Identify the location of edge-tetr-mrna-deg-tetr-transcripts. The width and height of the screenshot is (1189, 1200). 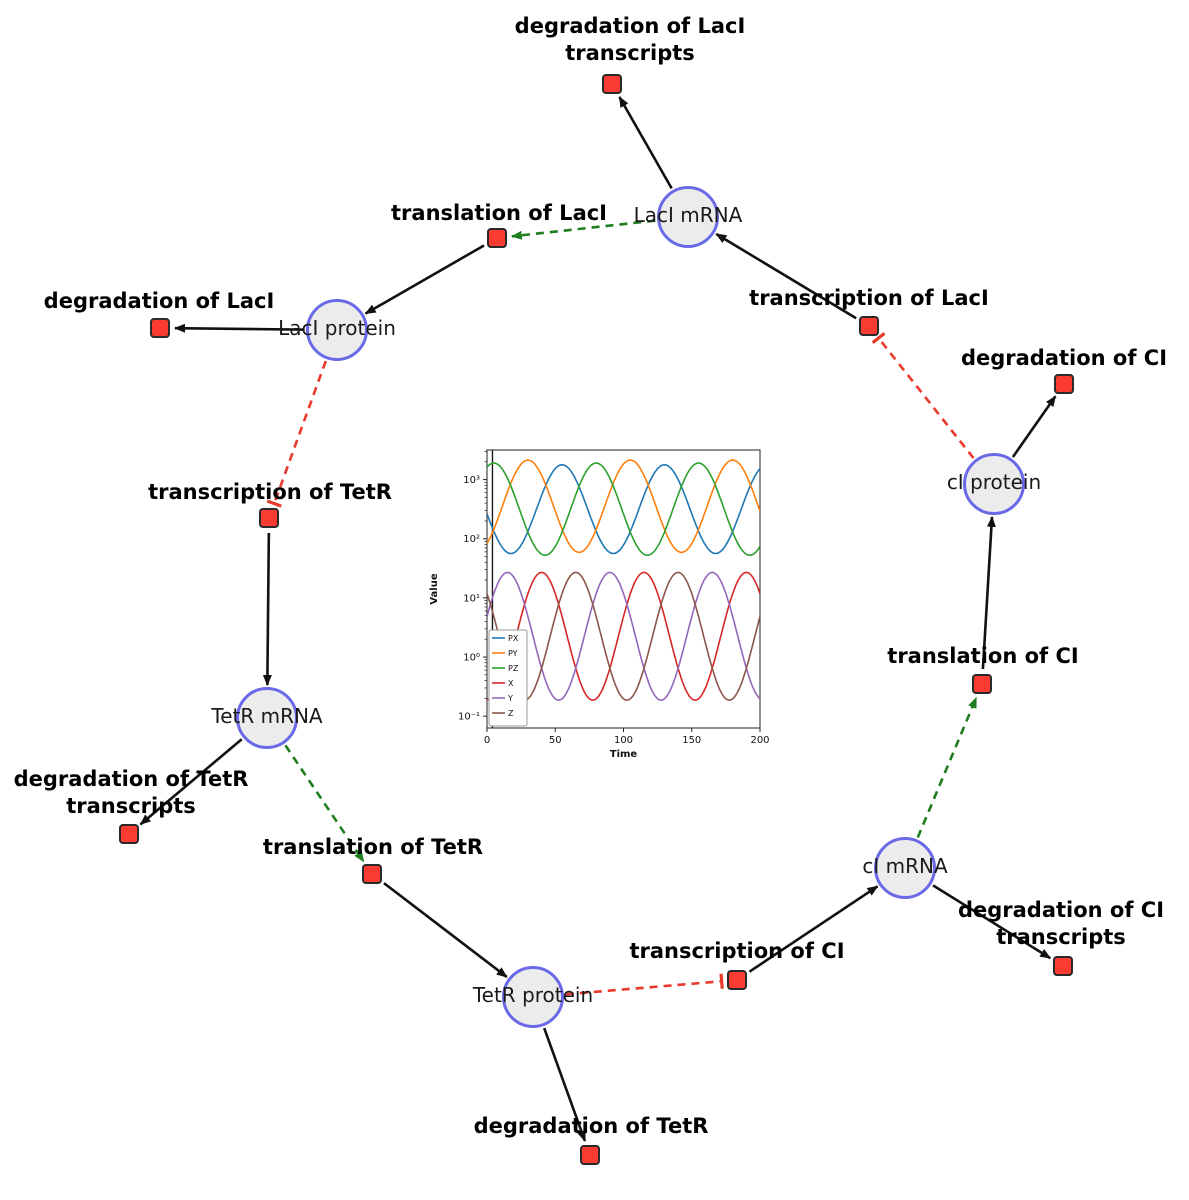
(191, 782).